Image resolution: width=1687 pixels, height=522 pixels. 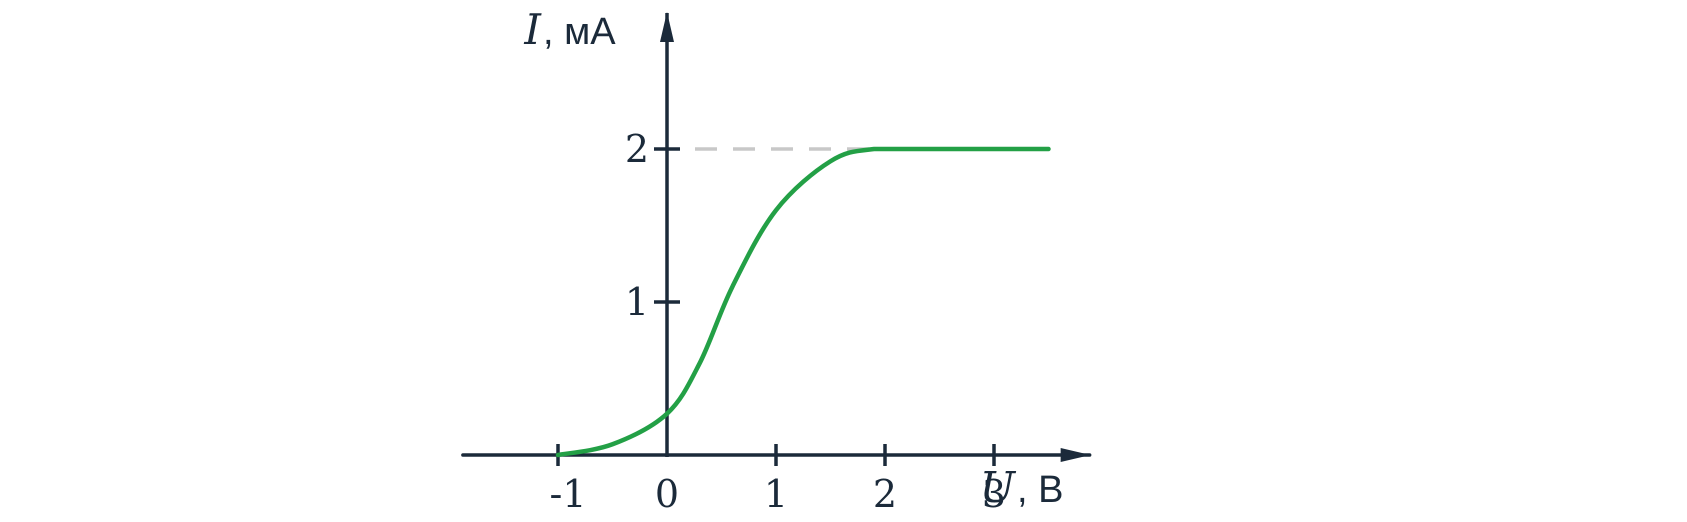 What do you see at coordinates (776, 494) in the screenshot?
I see `x-tick-label-1: 1` at bounding box center [776, 494].